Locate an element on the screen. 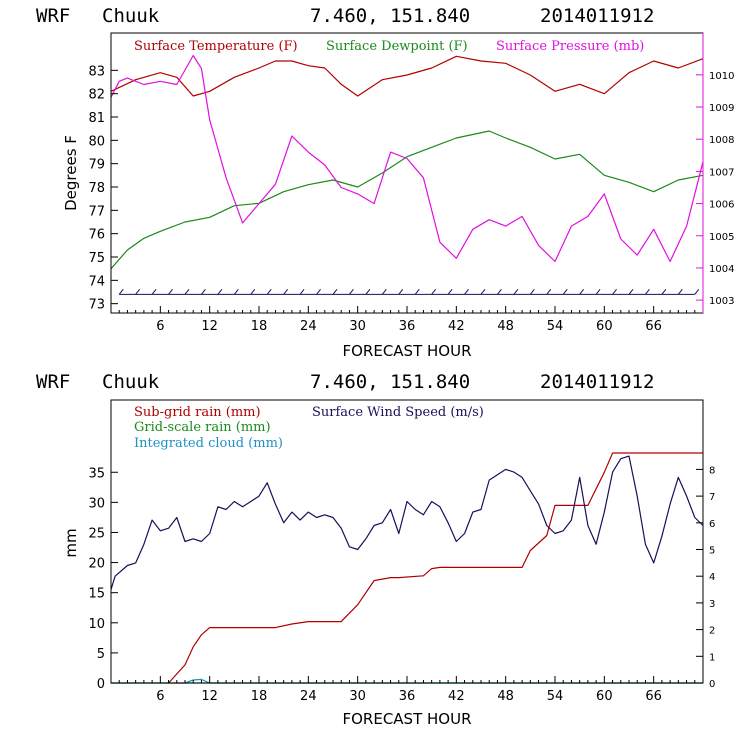 Image resolution: width=740 pixels, height=740 pixels. top-x-tick-label-48: 48 is located at coordinates (505, 326).